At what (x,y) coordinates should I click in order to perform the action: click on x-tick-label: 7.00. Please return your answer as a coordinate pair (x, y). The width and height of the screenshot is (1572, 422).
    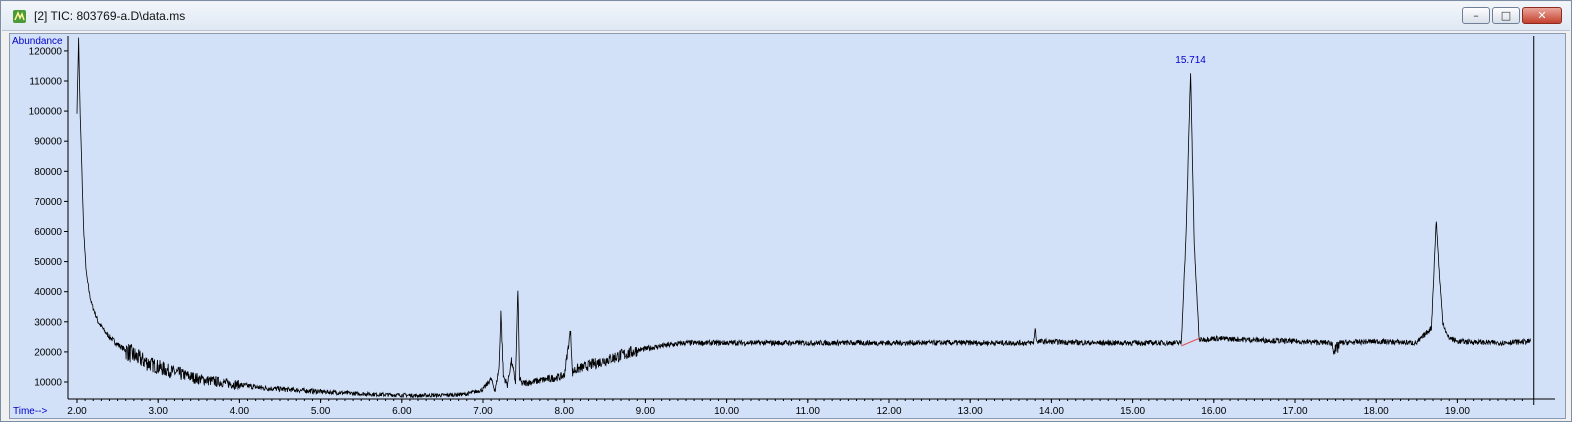
    Looking at the image, I should click on (483, 411).